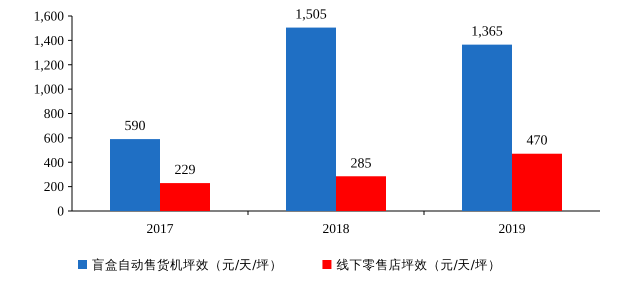 The image size is (618, 288). I want to click on y-tick-label: 1,600, so click(49, 16).